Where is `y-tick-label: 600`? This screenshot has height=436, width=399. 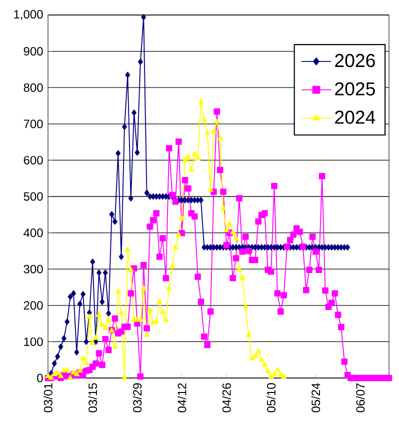 y-tick-label: 600 is located at coordinates (33, 160).